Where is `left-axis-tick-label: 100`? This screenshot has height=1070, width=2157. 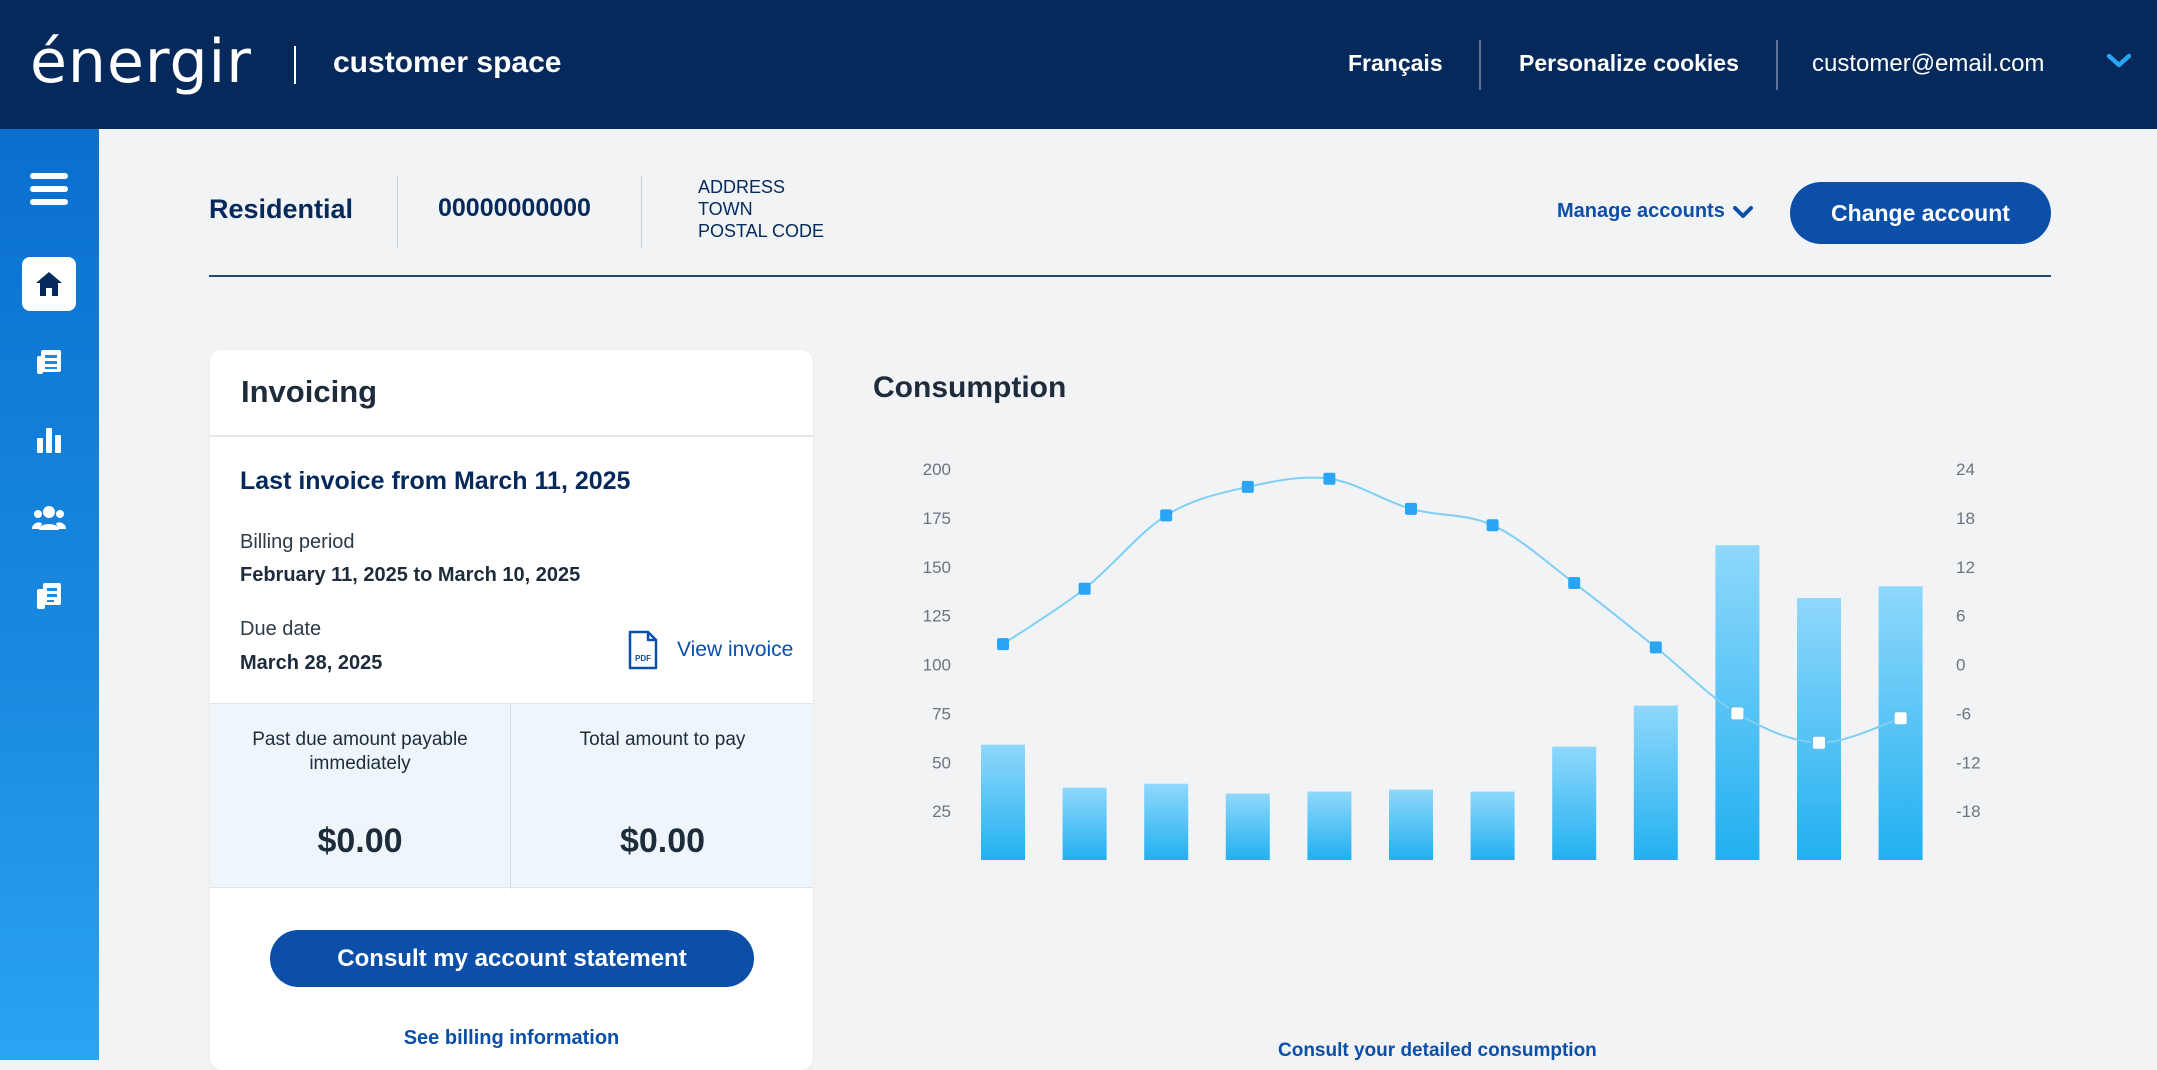
left-axis-tick-label: 100 is located at coordinates (937, 665).